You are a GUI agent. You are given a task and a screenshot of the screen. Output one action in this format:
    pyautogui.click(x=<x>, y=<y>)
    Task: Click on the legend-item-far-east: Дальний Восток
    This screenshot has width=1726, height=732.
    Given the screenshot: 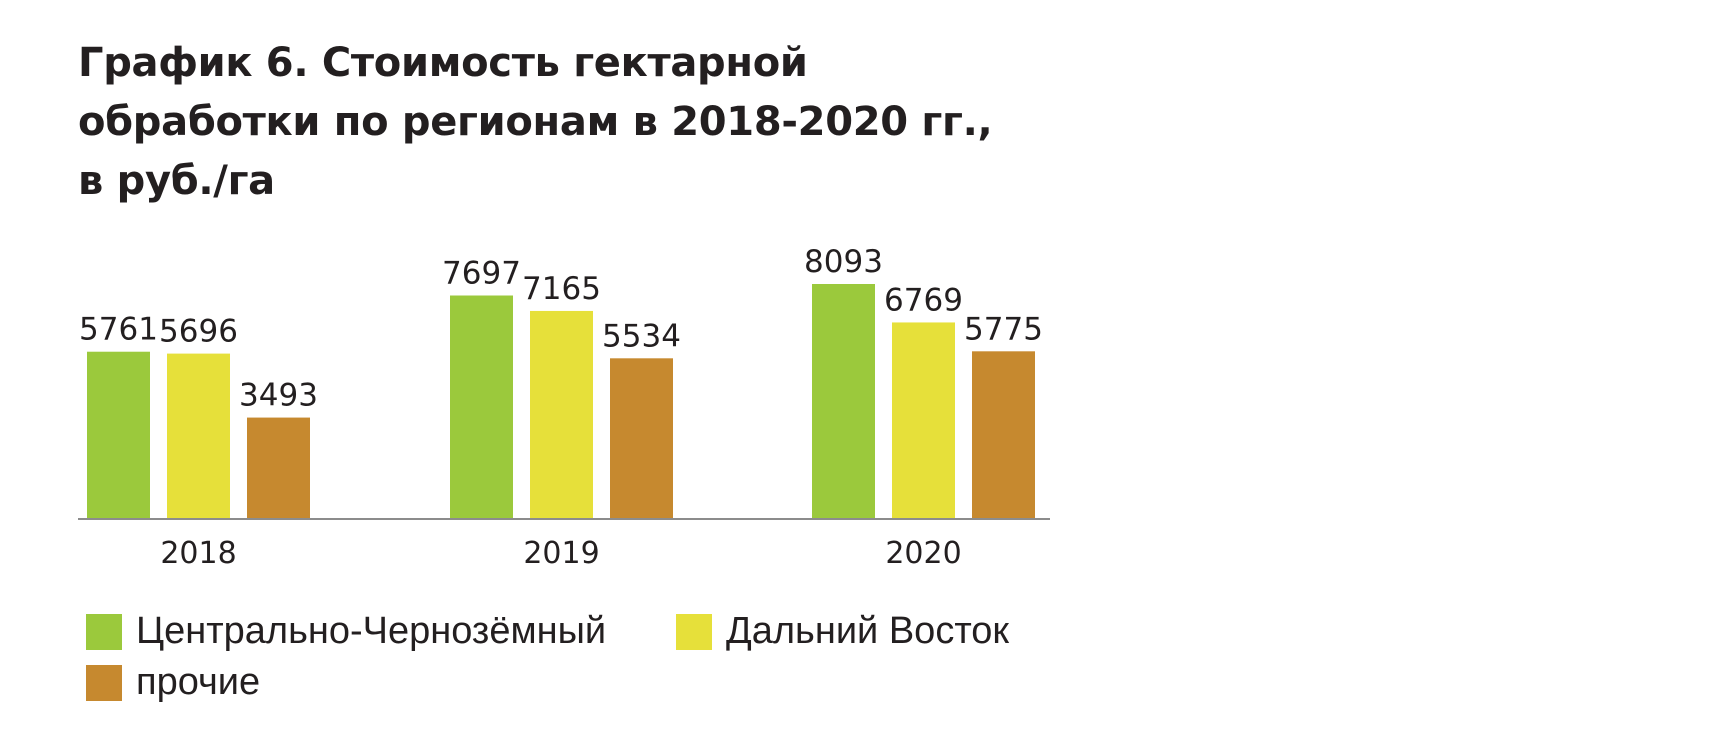 What is the action you would take?
    pyautogui.click(x=842, y=631)
    